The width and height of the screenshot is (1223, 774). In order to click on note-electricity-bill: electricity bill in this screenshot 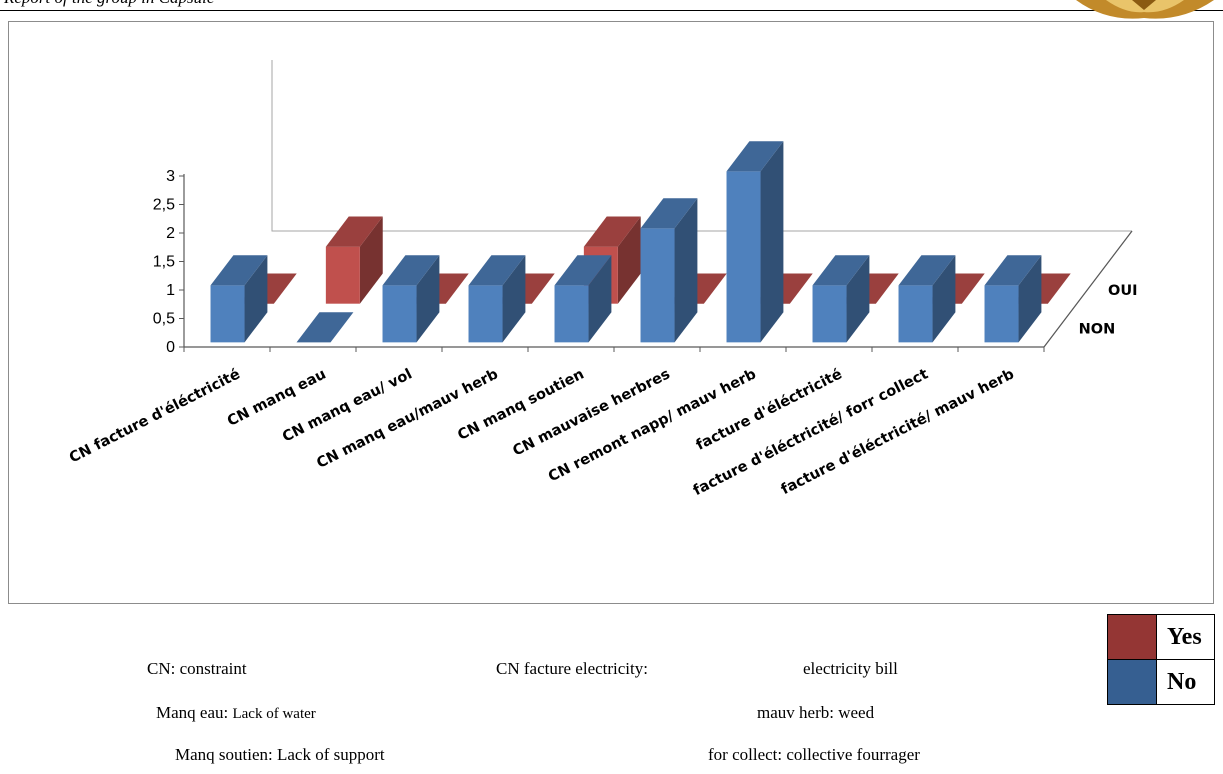, I will do `click(850, 668)`.